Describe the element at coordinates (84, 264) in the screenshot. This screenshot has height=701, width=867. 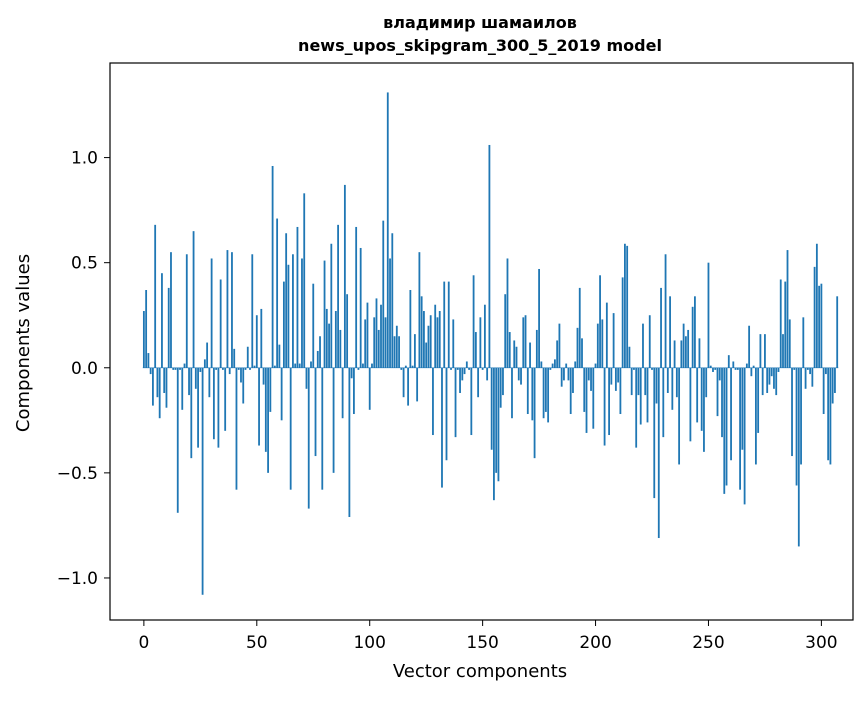
I see `y-tick-label-3: 0.5` at that location.